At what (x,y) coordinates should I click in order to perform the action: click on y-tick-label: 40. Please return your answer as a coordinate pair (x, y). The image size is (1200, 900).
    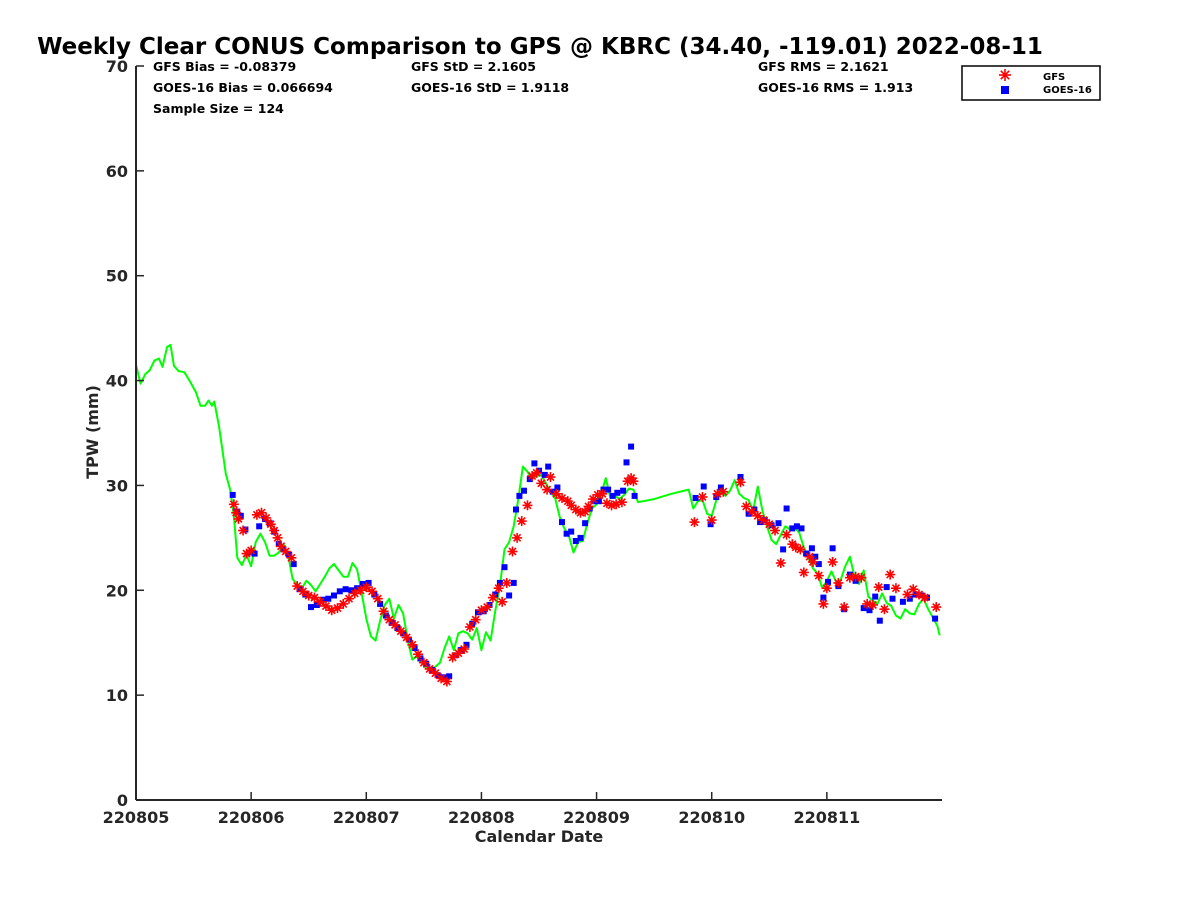
    Looking at the image, I should click on (117, 381).